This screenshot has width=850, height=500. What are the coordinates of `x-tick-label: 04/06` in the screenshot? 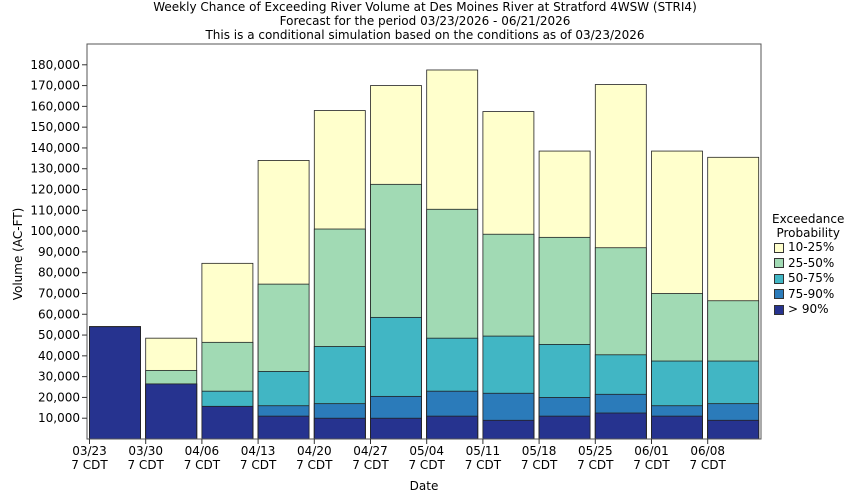 It's located at (202, 451).